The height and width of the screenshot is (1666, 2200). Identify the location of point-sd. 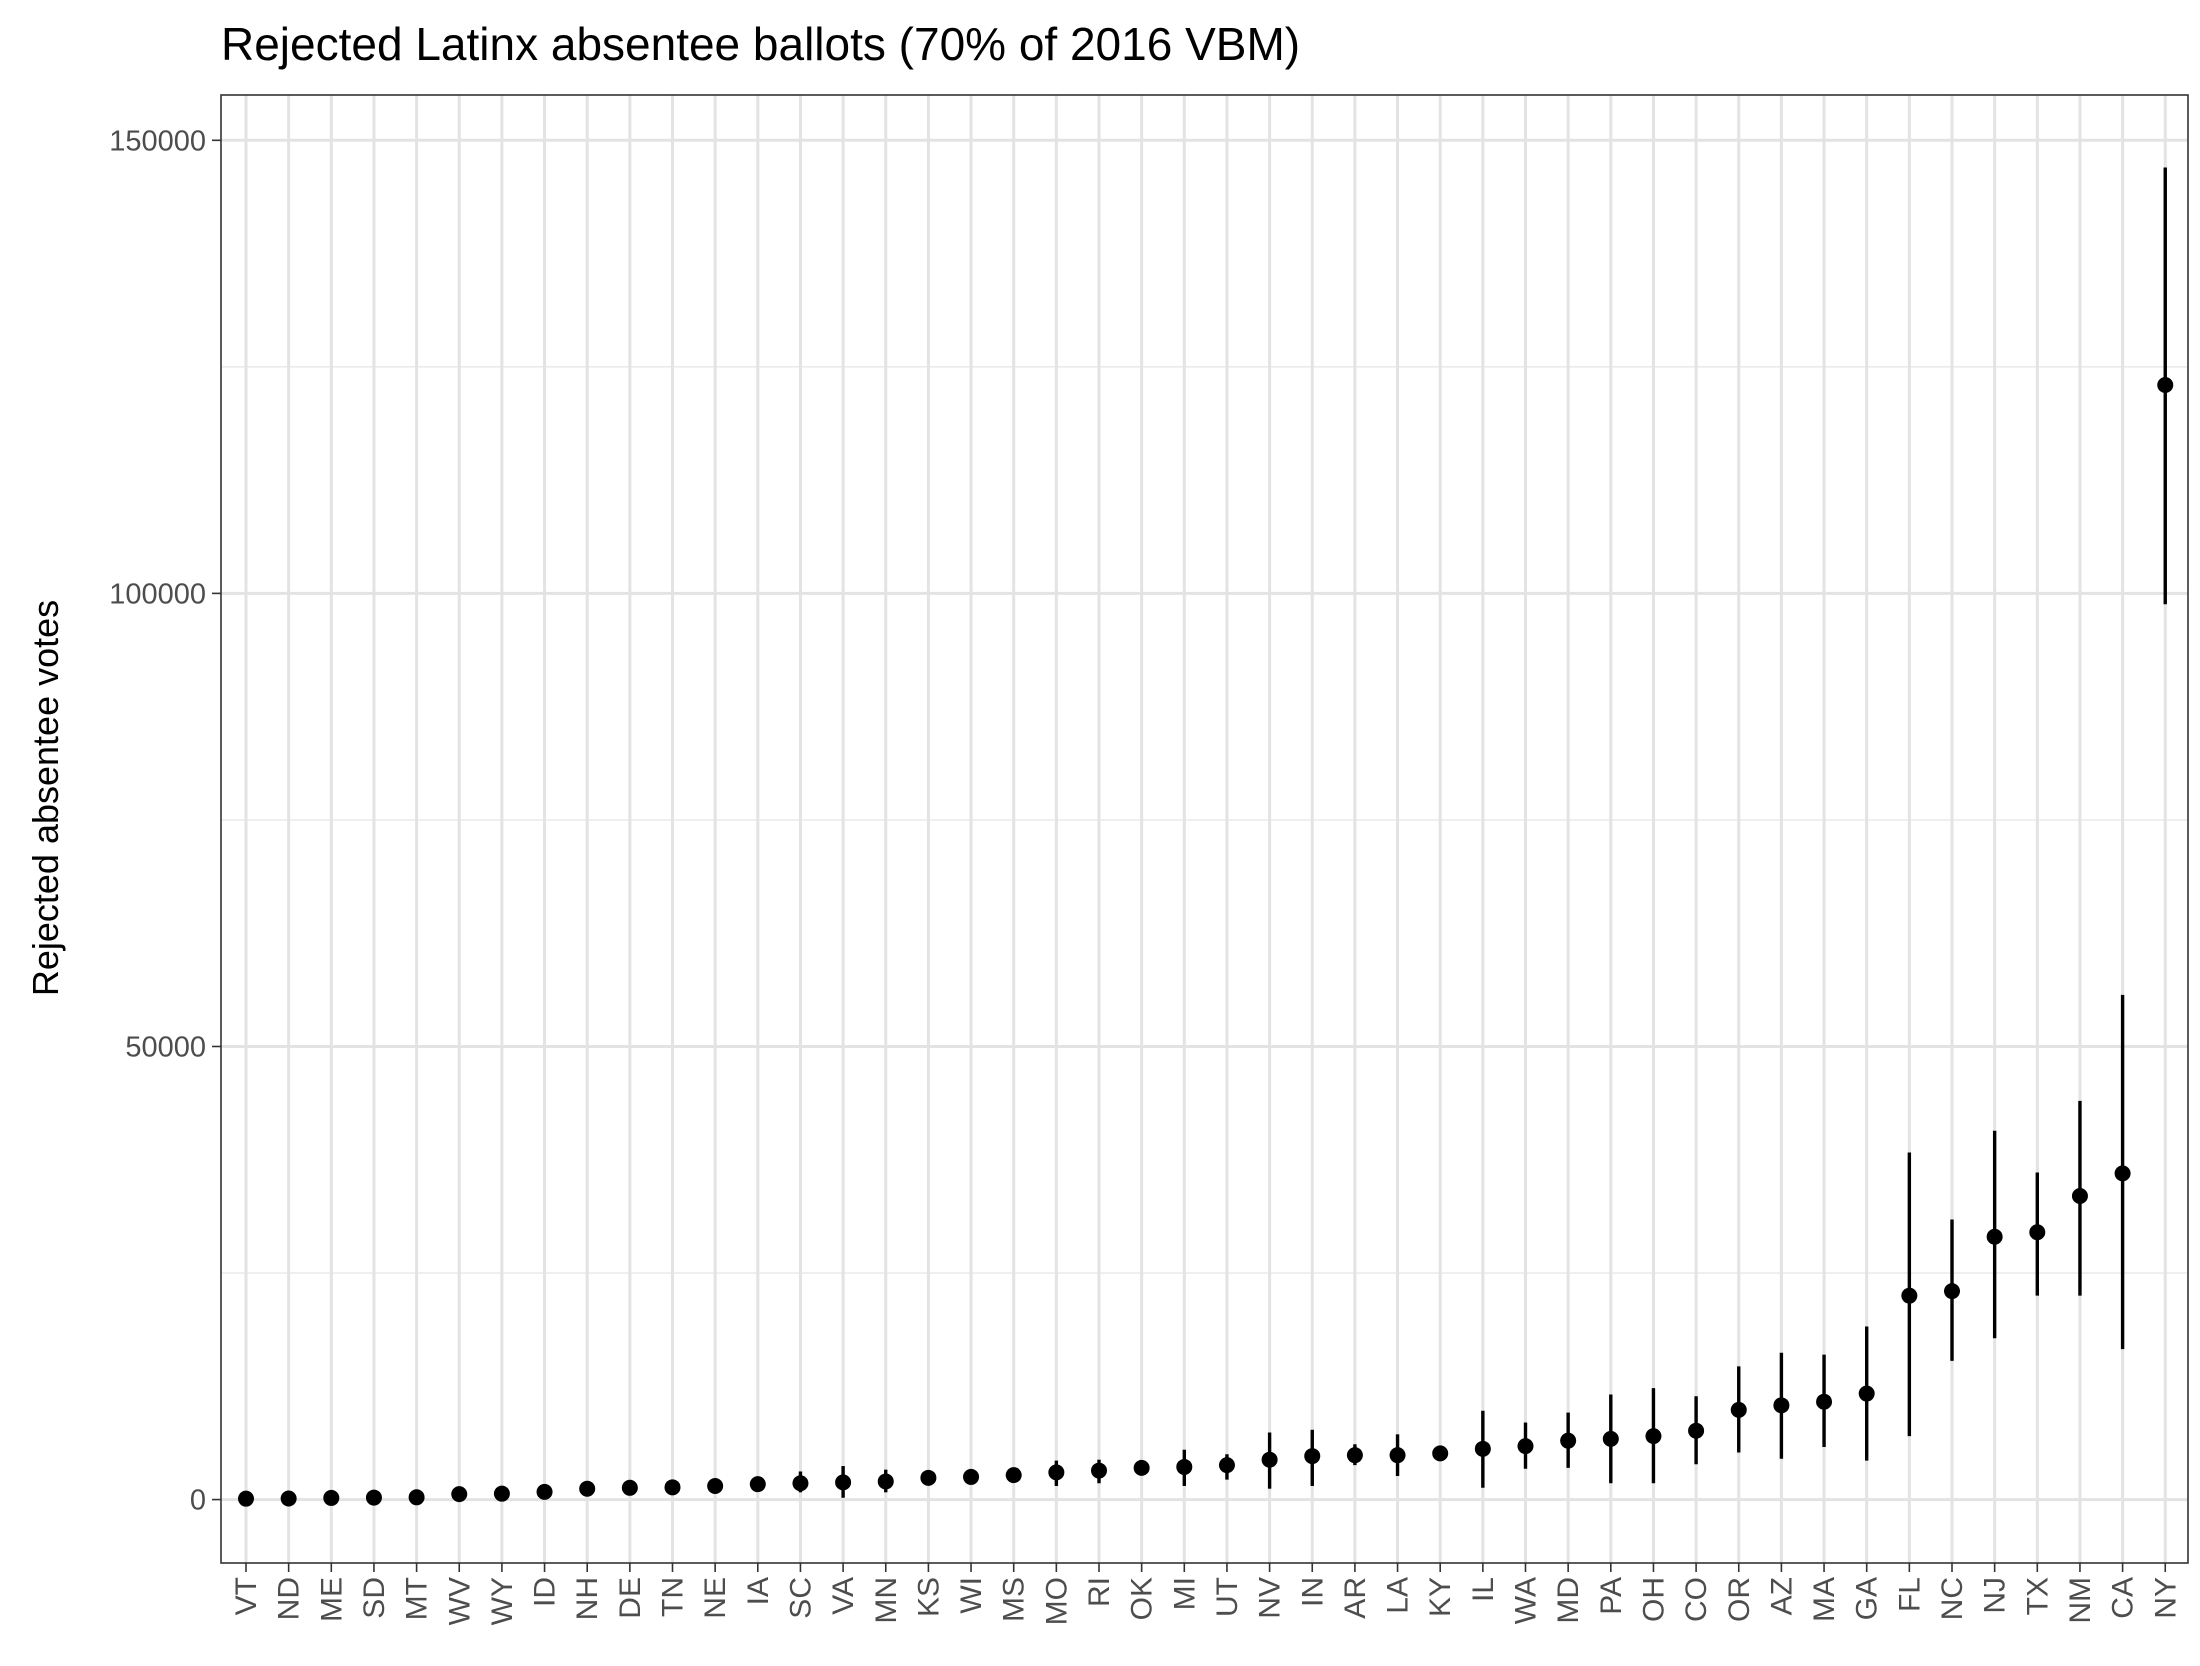
(373, 1497).